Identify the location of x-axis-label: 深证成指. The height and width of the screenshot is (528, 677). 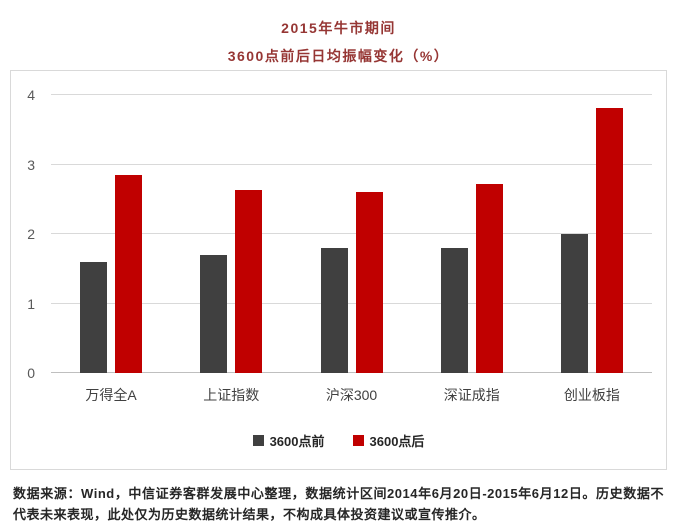
(471, 395).